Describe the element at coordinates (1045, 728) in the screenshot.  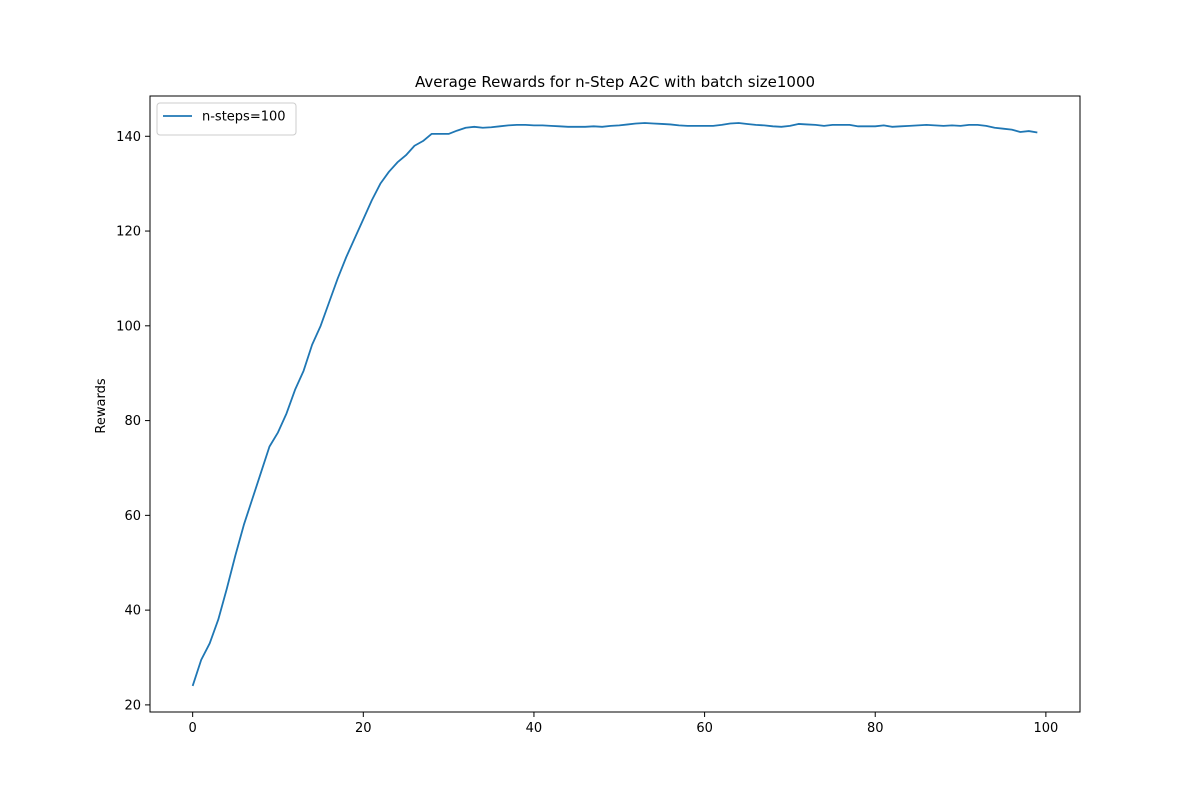
I see `x-tick-label: 100` at that location.